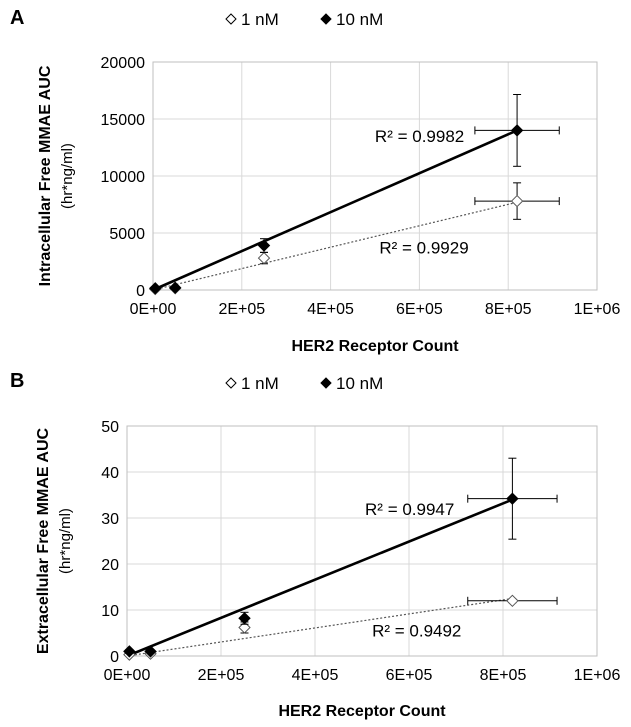 The height and width of the screenshot is (727, 631). Describe the element at coordinates (17, 381) in the screenshot. I see `panel-label: B` at that location.